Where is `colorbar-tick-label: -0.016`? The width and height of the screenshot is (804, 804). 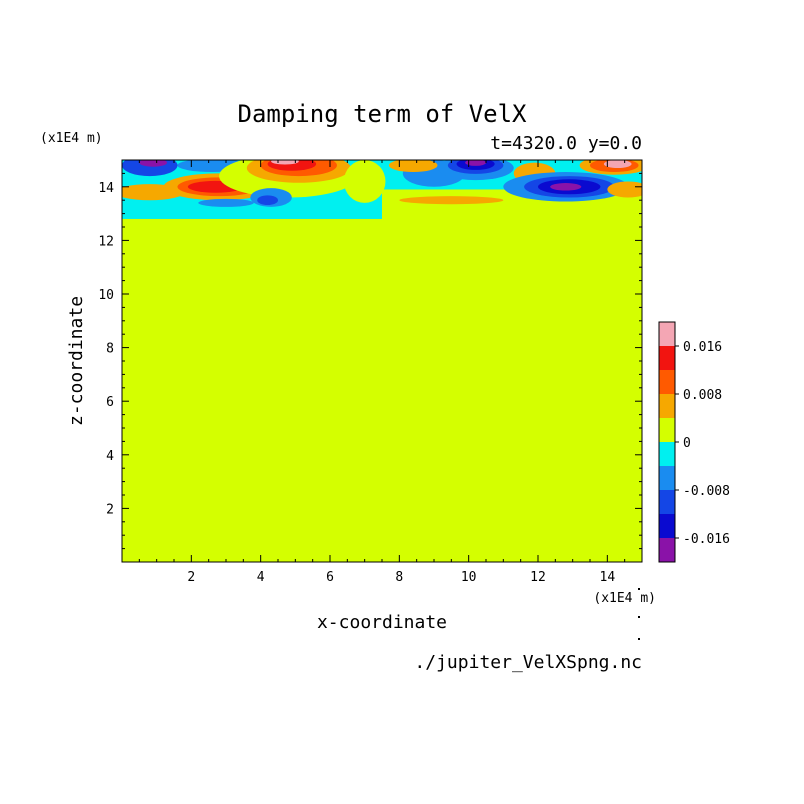
colorbar-tick-label: -0.016 is located at coordinates (706, 539).